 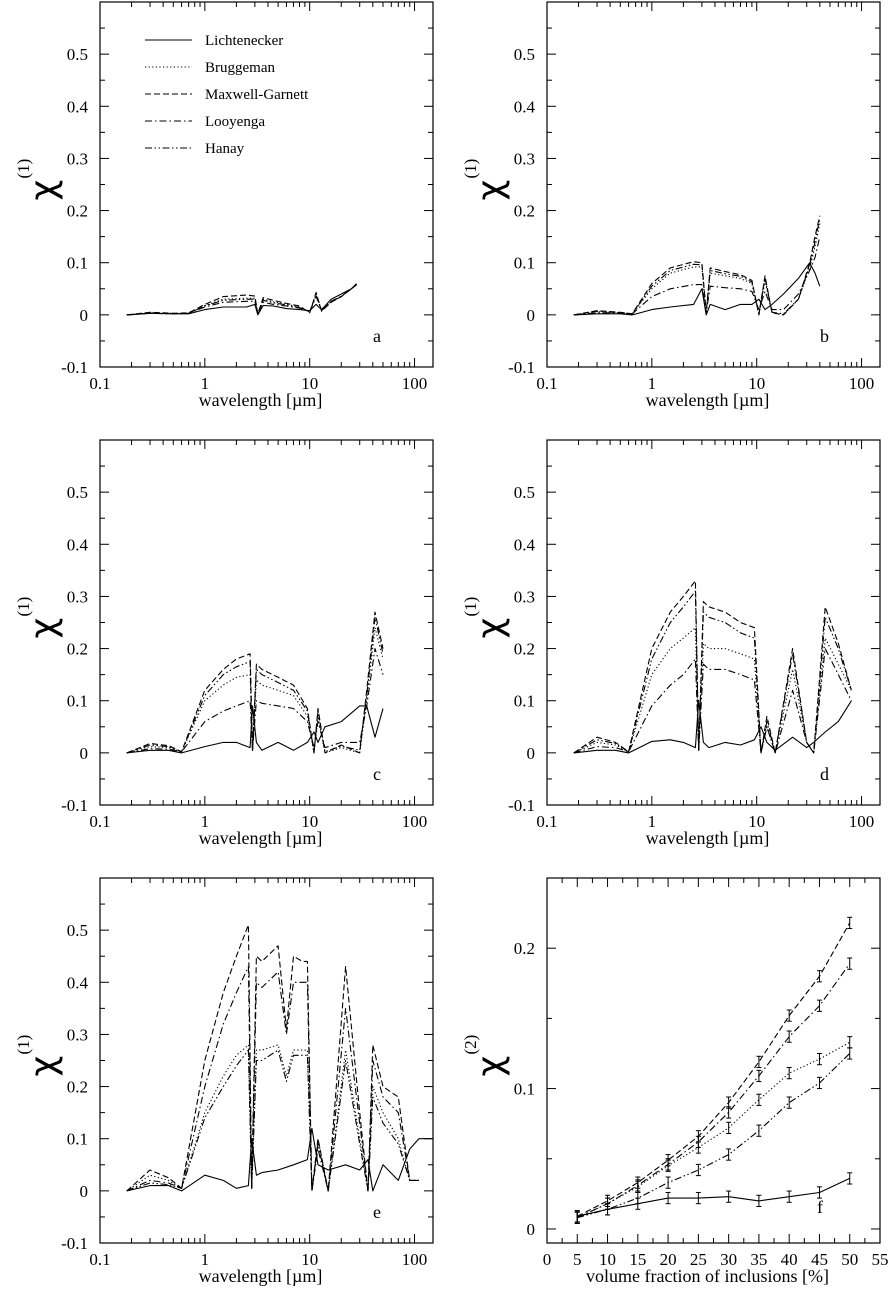 What do you see at coordinates (637, 1259) in the screenshot?
I see `x-tick-label: 15` at bounding box center [637, 1259].